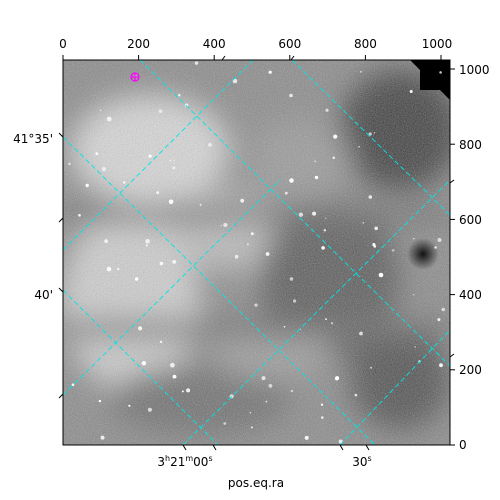 Image resolution: width=500 pixels, height=500 pixels. I want to click on top-axis: 0 200 400 600 800 1000, so click(256, 49).